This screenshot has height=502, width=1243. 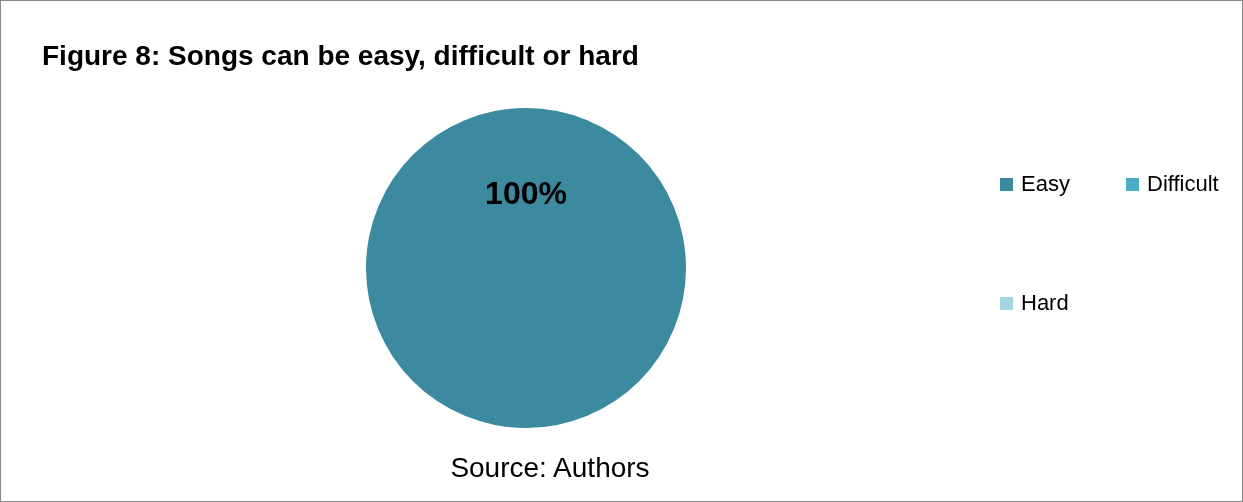 What do you see at coordinates (1045, 302) in the screenshot?
I see `legend-label: Hard` at bounding box center [1045, 302].